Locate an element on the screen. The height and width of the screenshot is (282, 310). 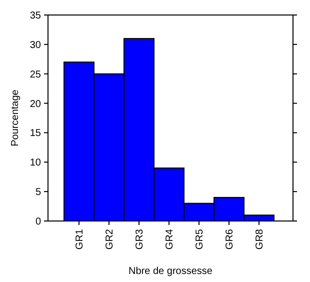
y-tick-label: 5 is located at coordinates (38, 192).